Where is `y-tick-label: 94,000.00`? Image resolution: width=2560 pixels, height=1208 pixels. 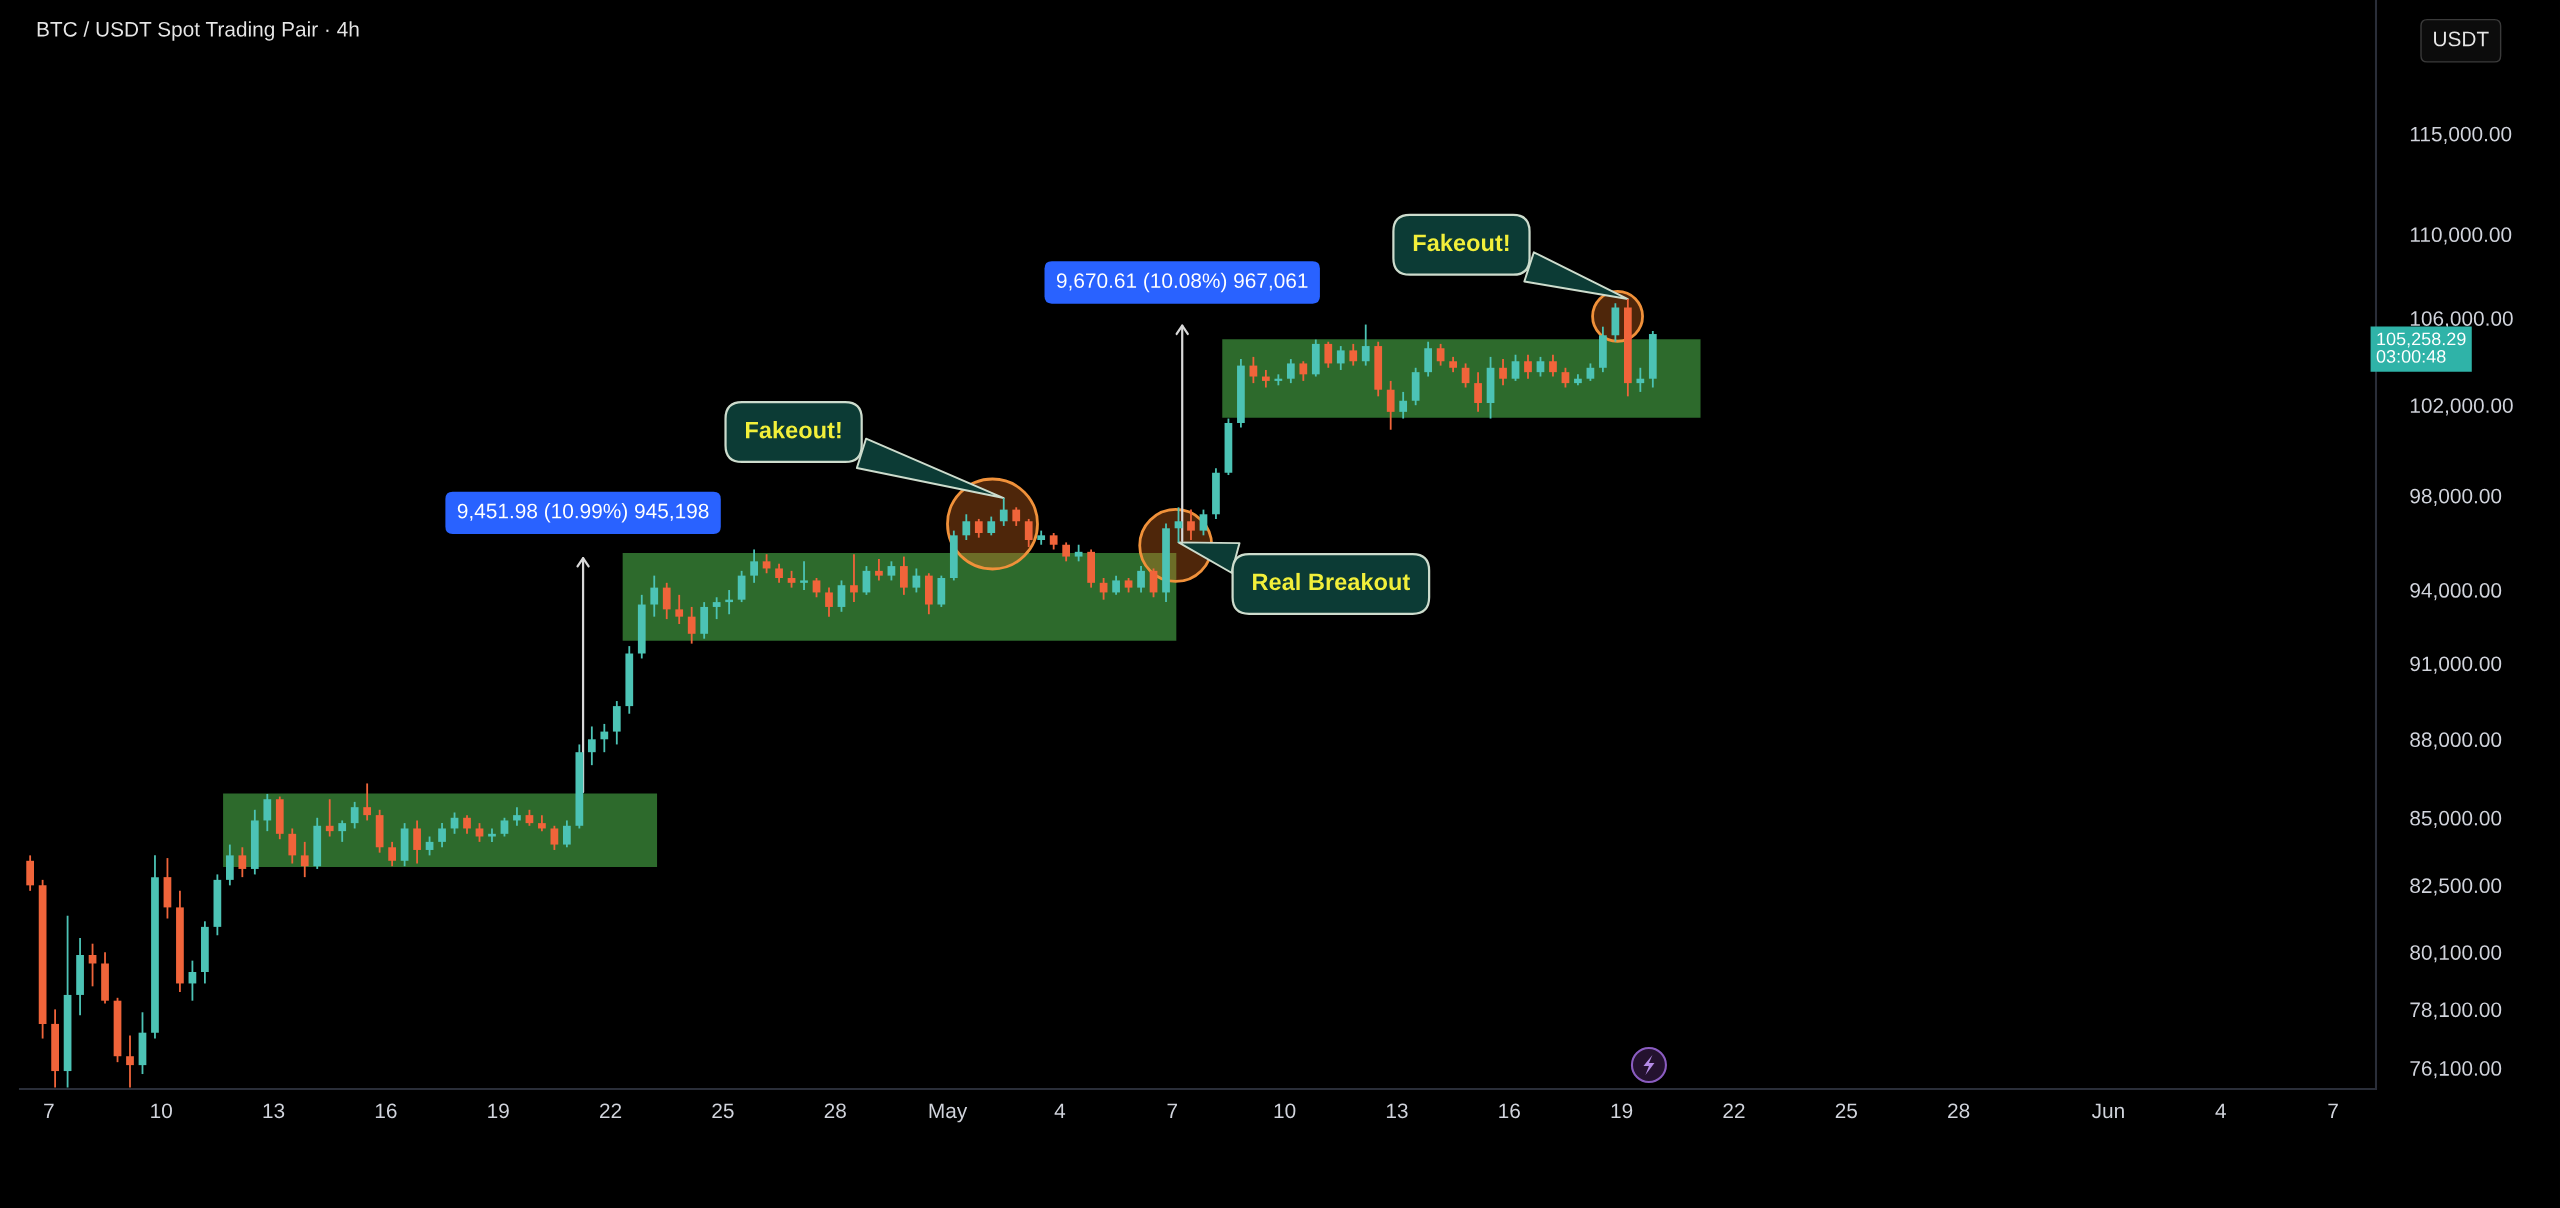
y-tick-label: 94,000.00 is located at coordinates (2456, 592).